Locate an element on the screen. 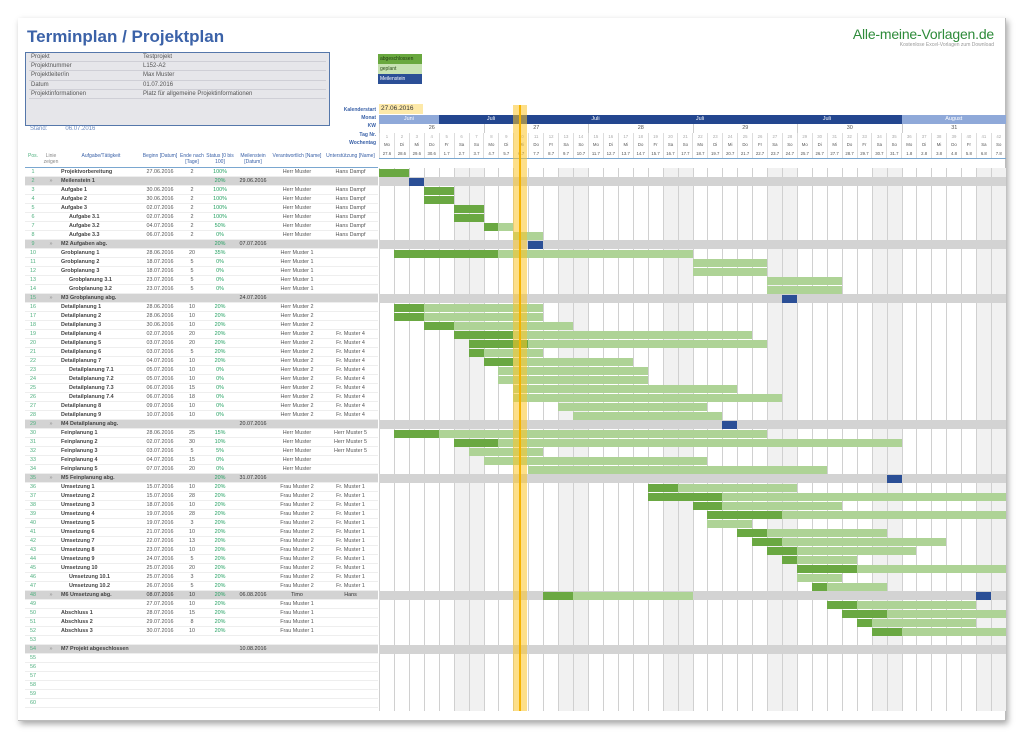 This screenshot has width=1024, height=739. row-begin: 21.07.2016 is located at coordinates (160, 532).